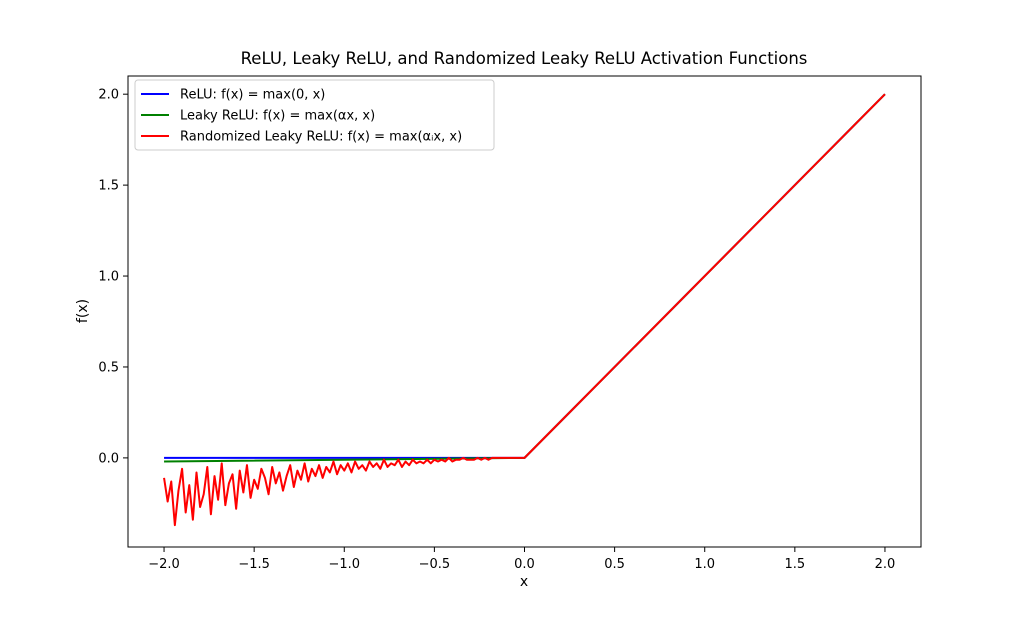 The width and height of the screenshot is (1024, 618). Describe the element at coordinates (344, 564) in the screenshot. I see `x-tick-label: −1.0` at that location.